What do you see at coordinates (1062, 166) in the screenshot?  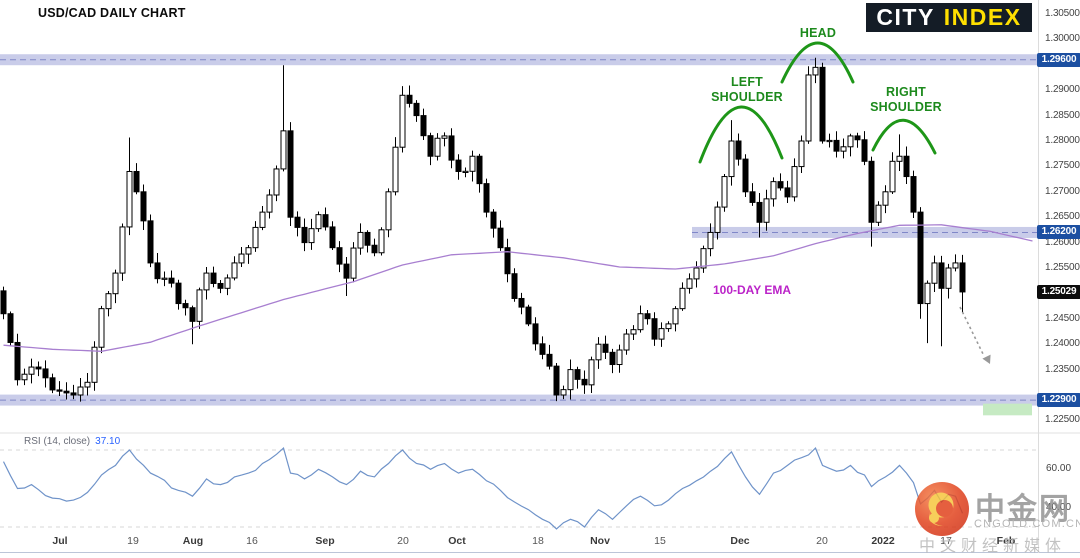 I see `price-axis-tick: 1.27500` at bounding box center [1062, 166].